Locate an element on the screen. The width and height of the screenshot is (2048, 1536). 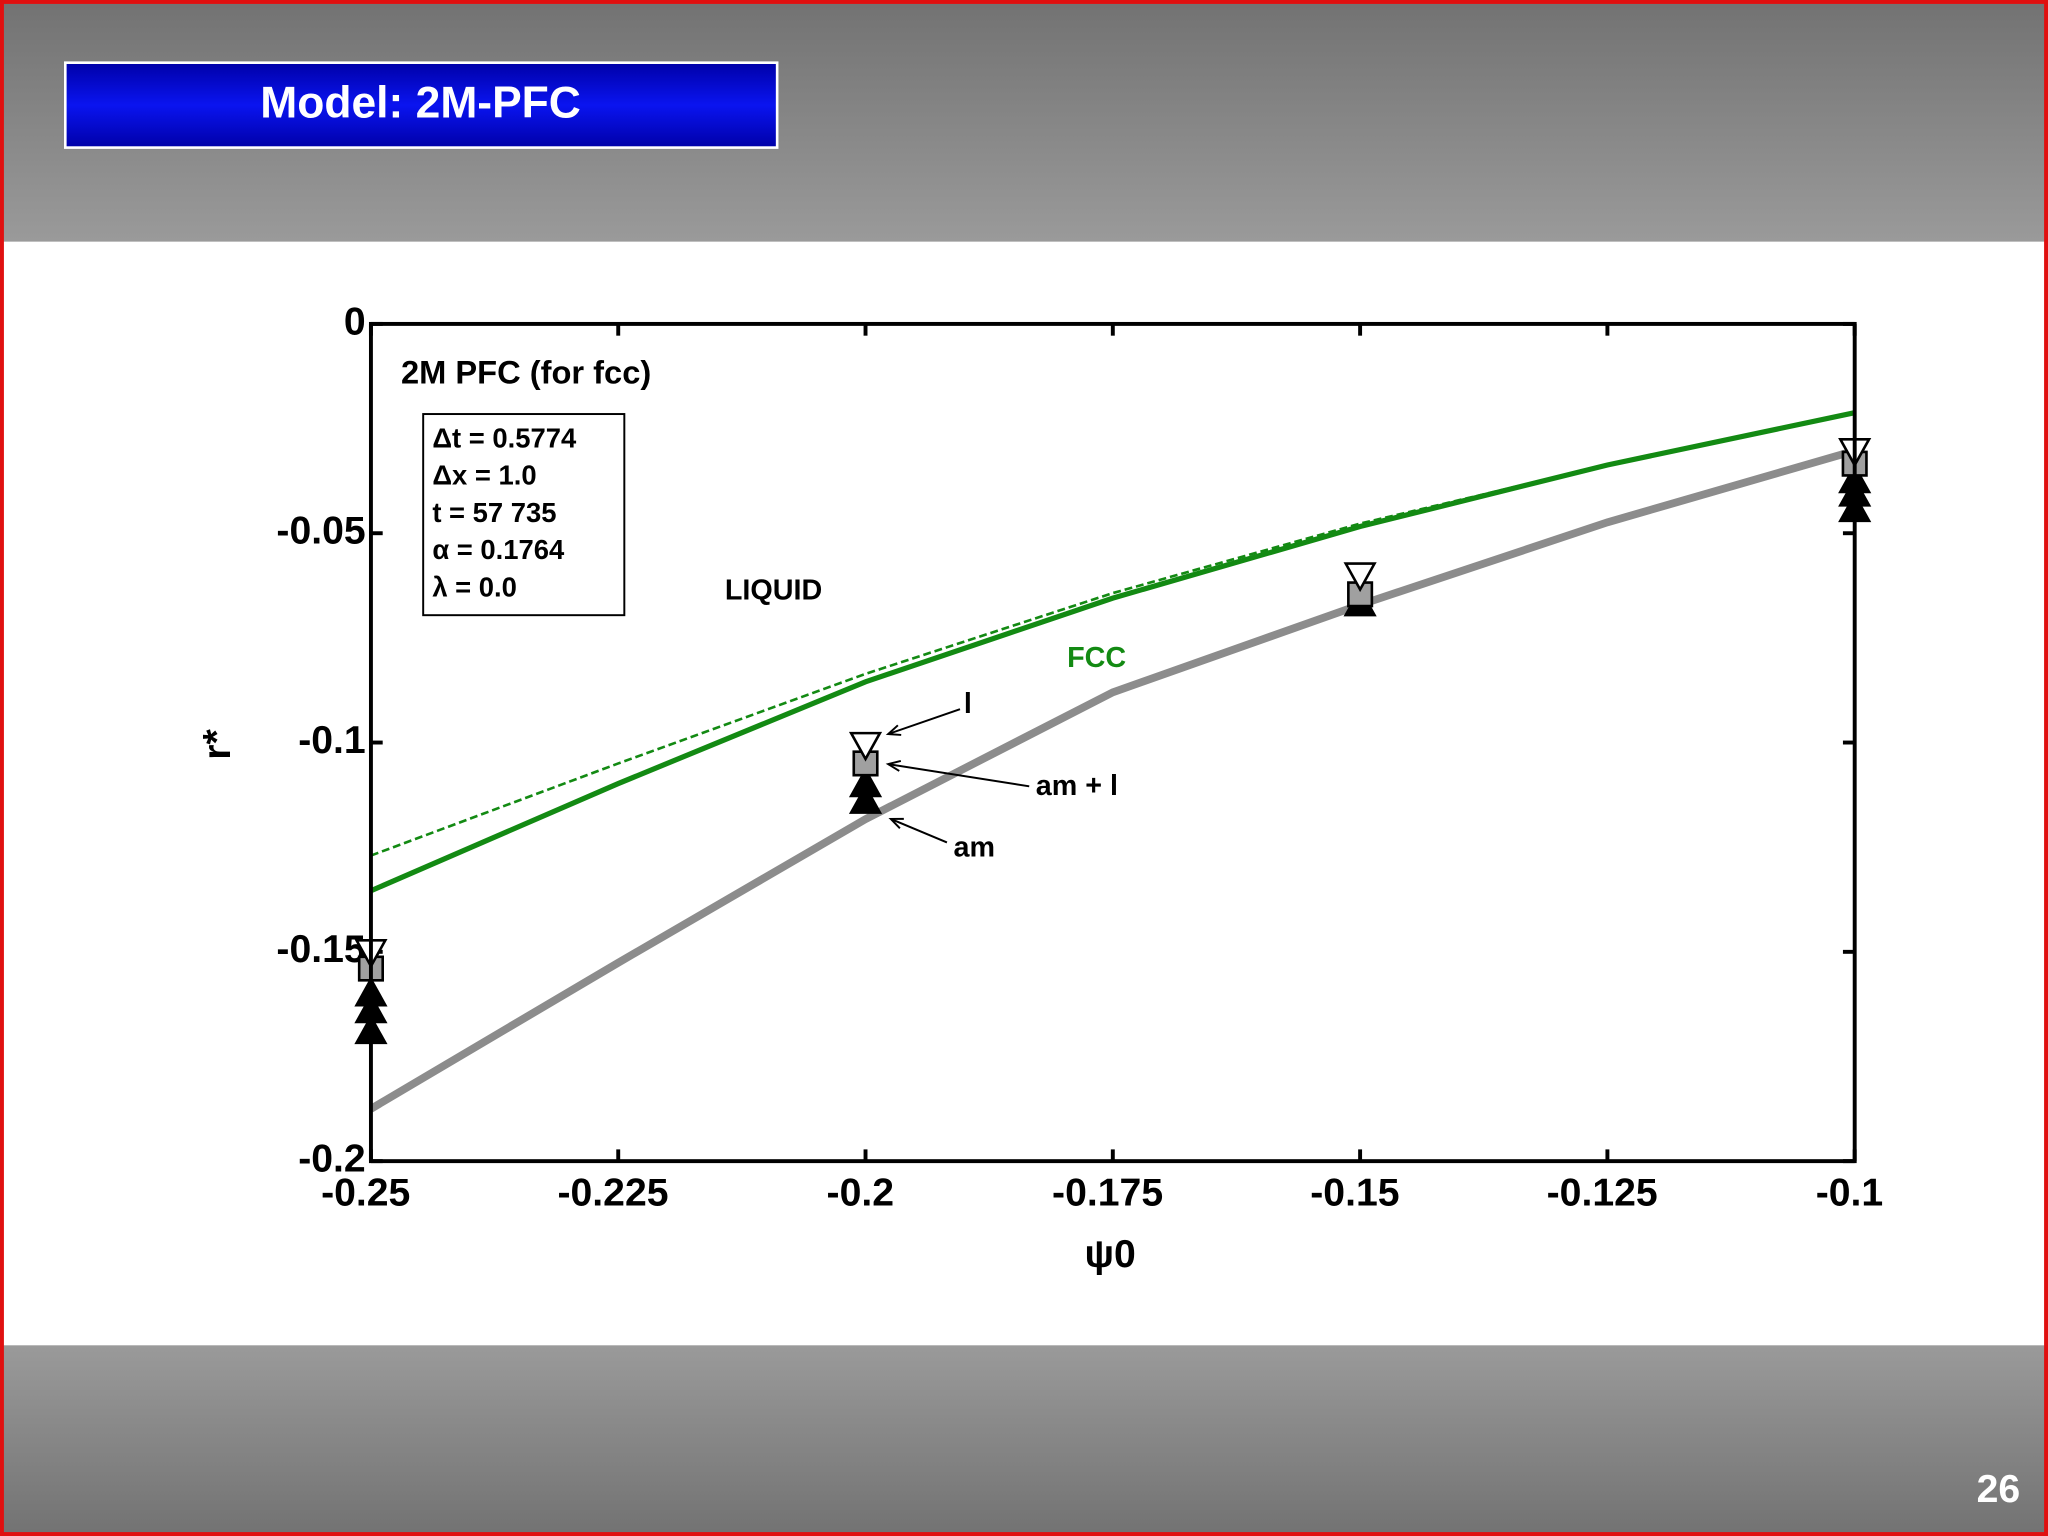
y-tick-label: -0.2 is located at coordinates (332, 1158).